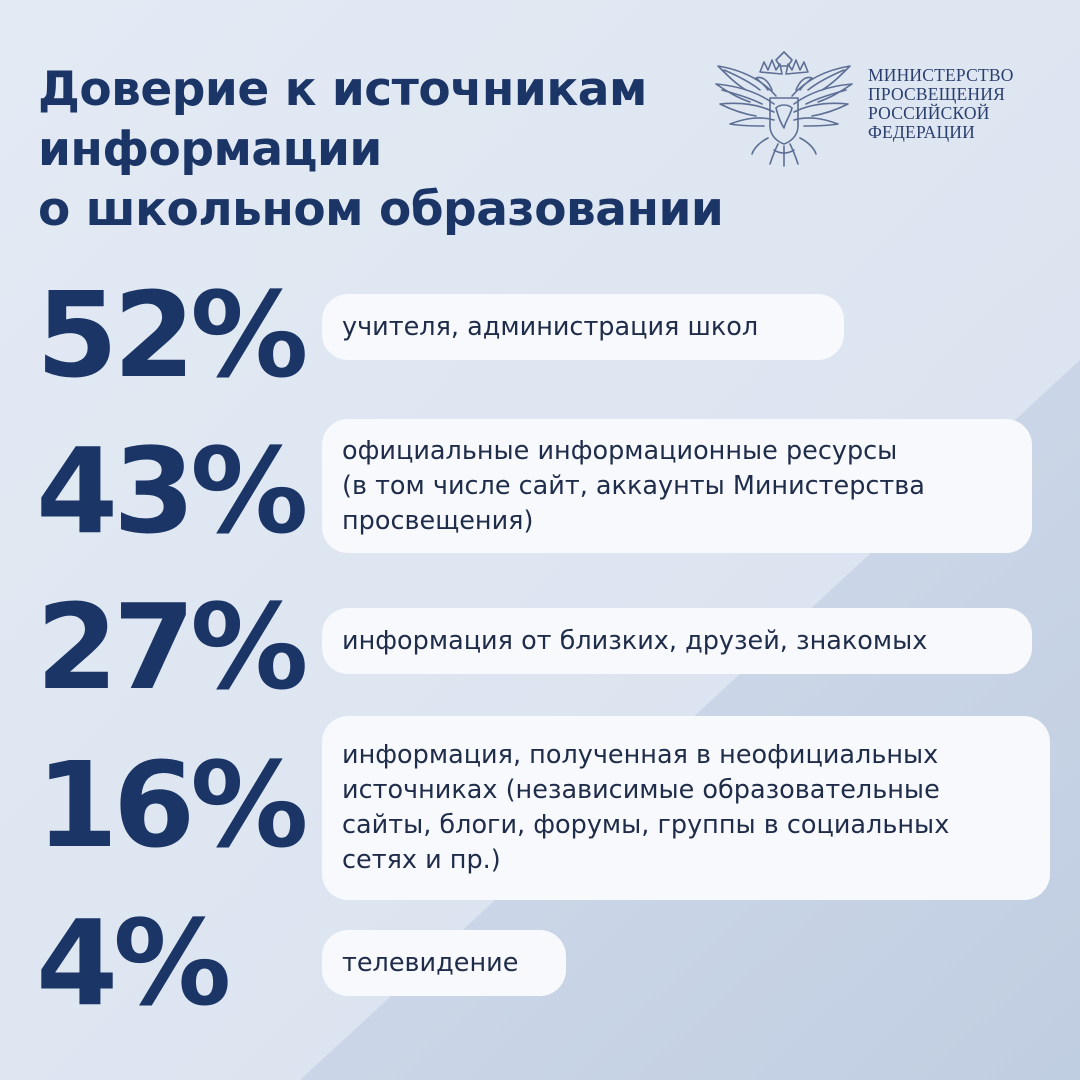 Image resolution: width=1080 pixels, height=1080 pixels. Describe the element at coordinates (677, 641) in the screenshot. I see `source-label: информация от близких, друзей, знакомых` at that location.